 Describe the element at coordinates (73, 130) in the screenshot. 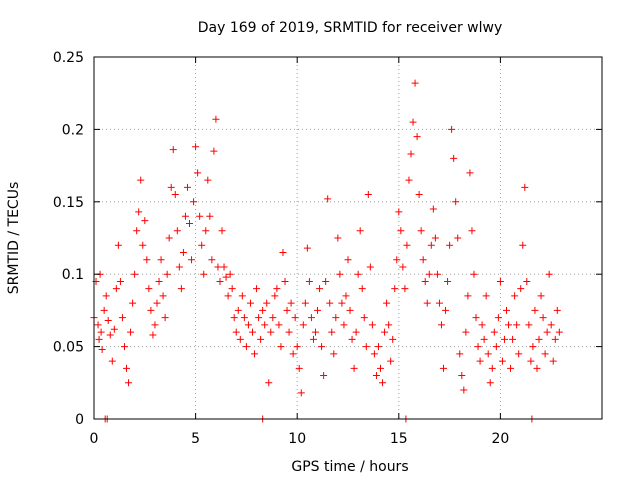

I see `y-tick-label: 0.2` at that location.